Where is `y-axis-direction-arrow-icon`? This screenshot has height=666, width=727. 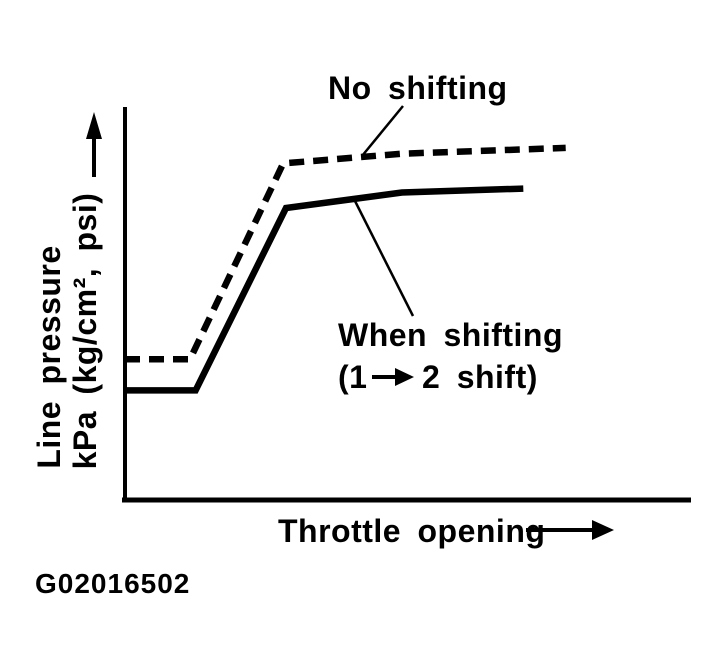 y-axis-direction-arrow-icon is located at coordinates (94, 144).